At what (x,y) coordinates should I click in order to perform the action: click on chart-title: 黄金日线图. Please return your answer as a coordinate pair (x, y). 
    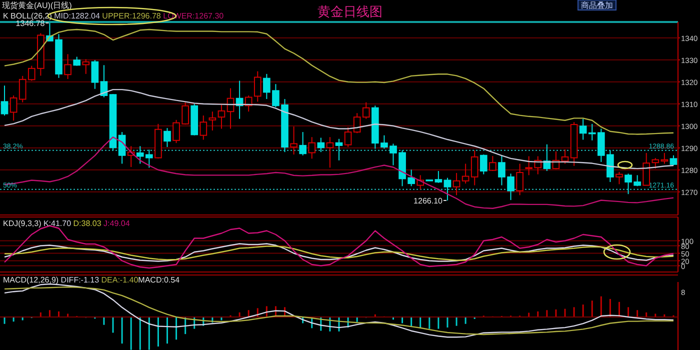
    Looking at the image, I should click on (350, 11).